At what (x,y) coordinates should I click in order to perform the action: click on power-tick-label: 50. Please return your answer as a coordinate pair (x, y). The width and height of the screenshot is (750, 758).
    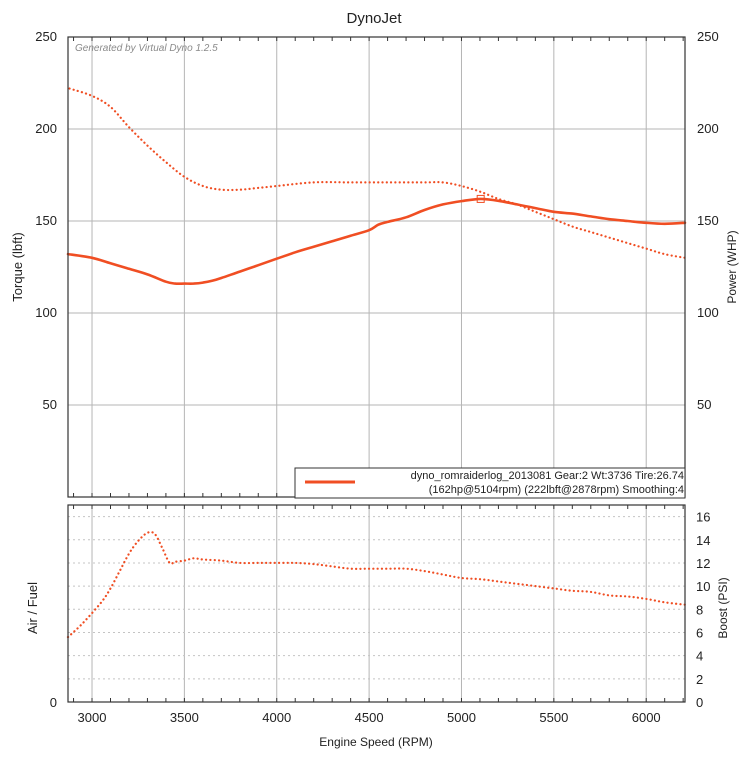
    Looking at the image, I should click on (704, 404).